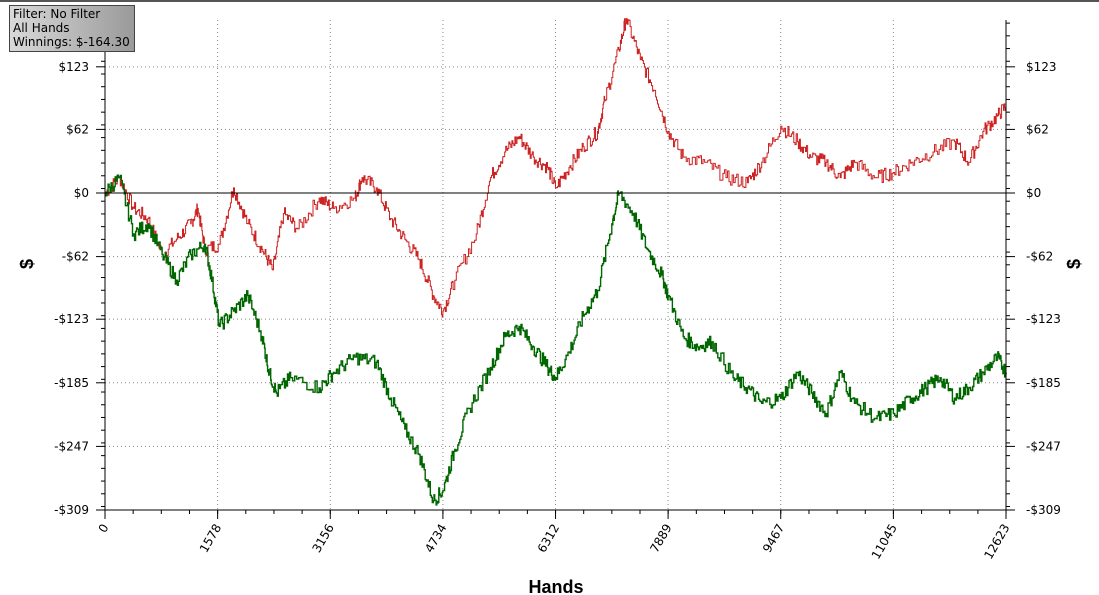 The image size is (1099, 595). Describe the element at coordinates (81, 193) in the screenshot. I see `y-tick-label-left: $0` at that location.